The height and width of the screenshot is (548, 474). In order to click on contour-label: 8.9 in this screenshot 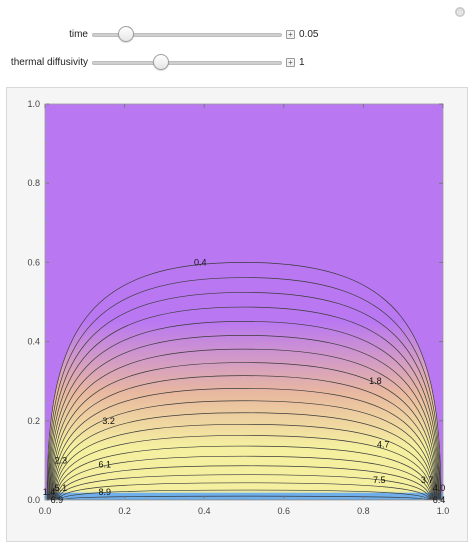, I will do `click(104, 492)`.